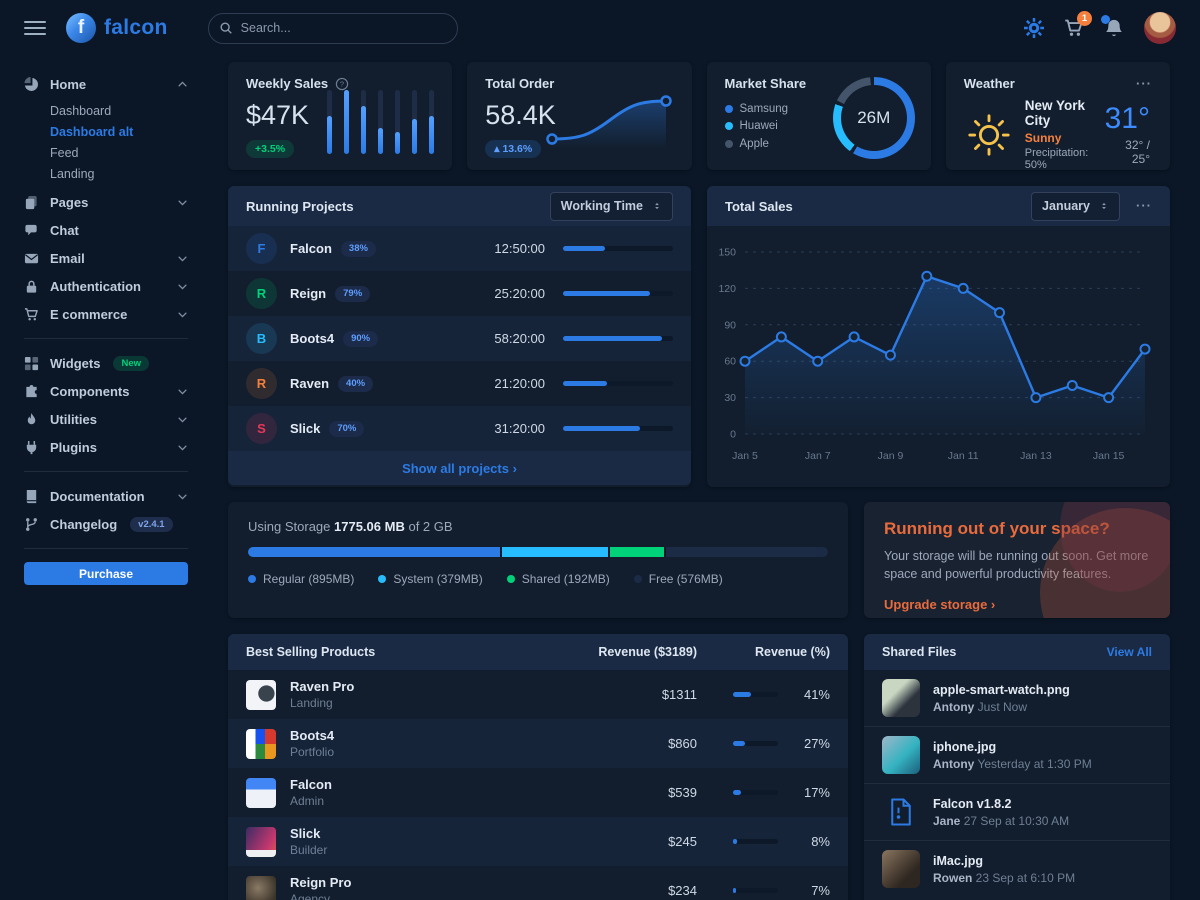  I want to click on project-name: Falcon, so click(311, 248).